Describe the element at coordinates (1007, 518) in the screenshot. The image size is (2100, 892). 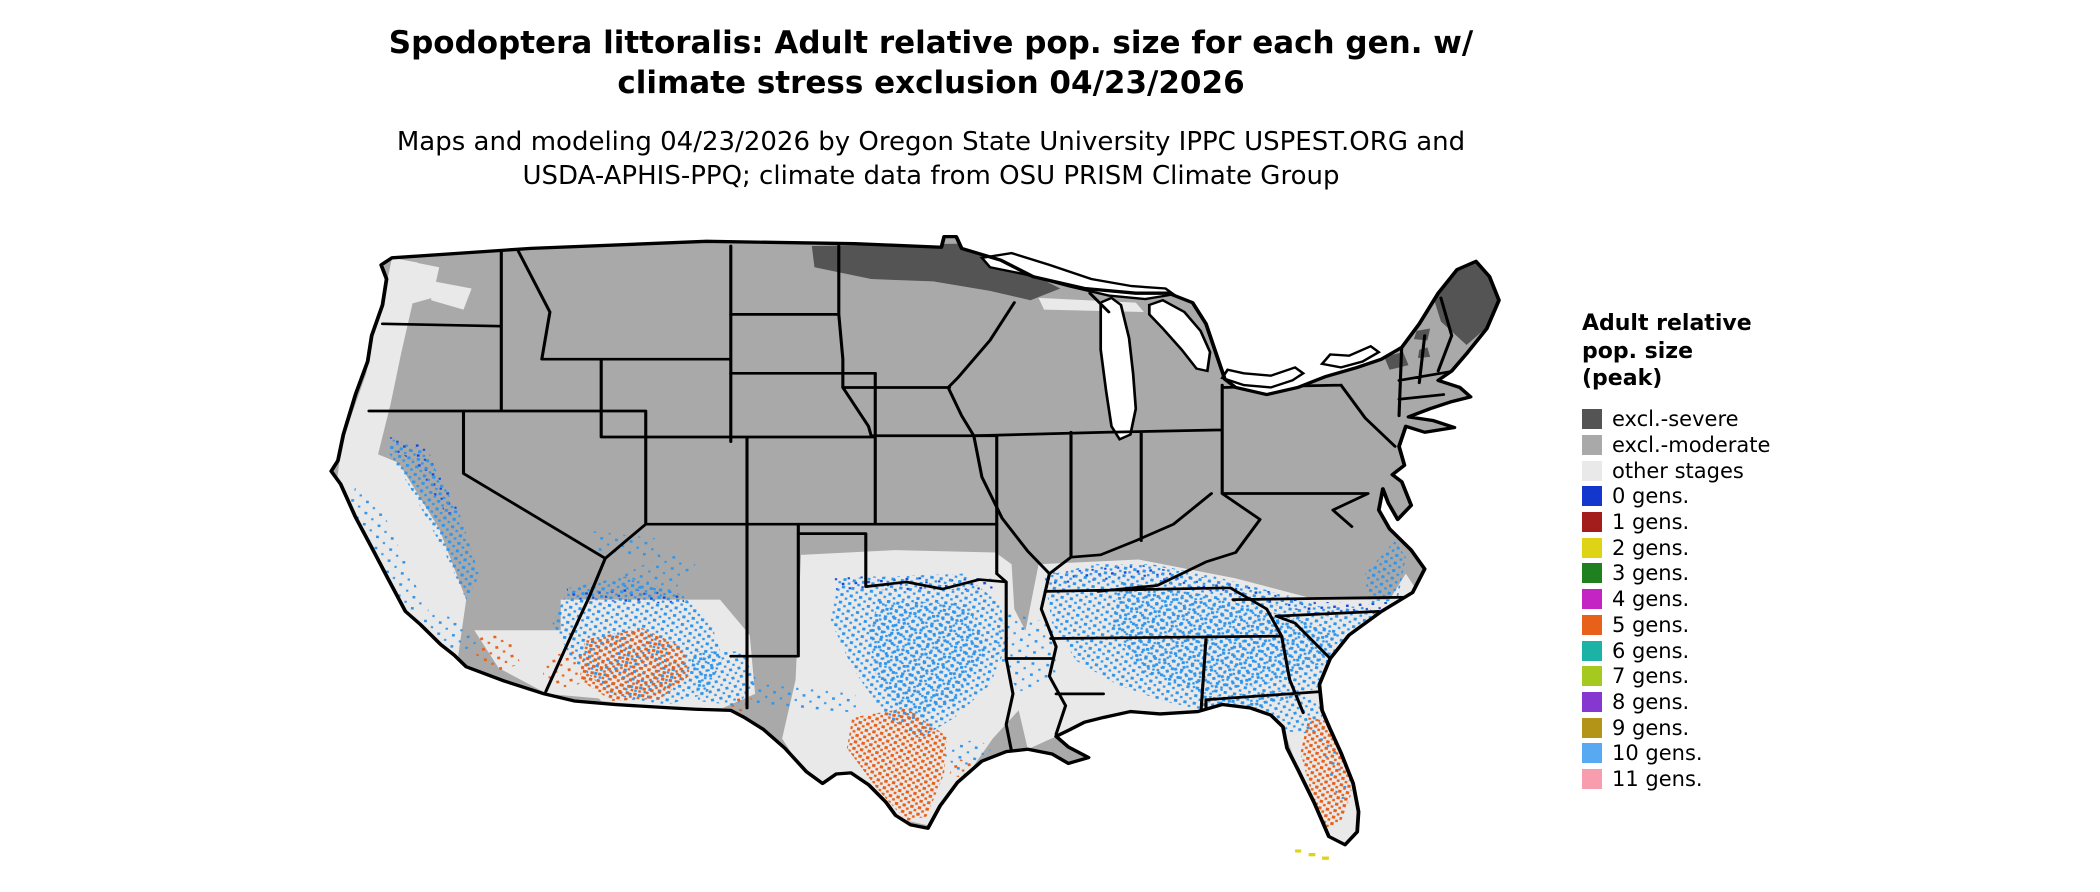
I see `state-borders-mississippi-river` at that location.